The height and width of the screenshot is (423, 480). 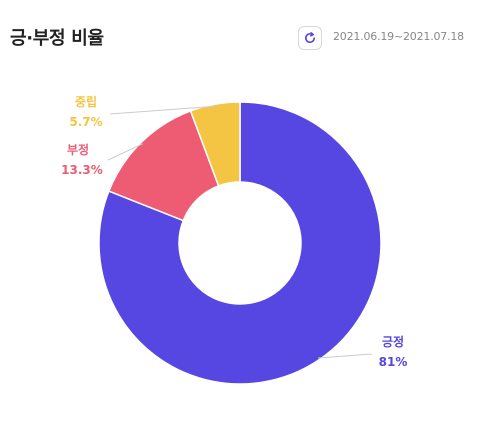 I want to click on slice-label-2: 중립, so click(x=86, y=102).